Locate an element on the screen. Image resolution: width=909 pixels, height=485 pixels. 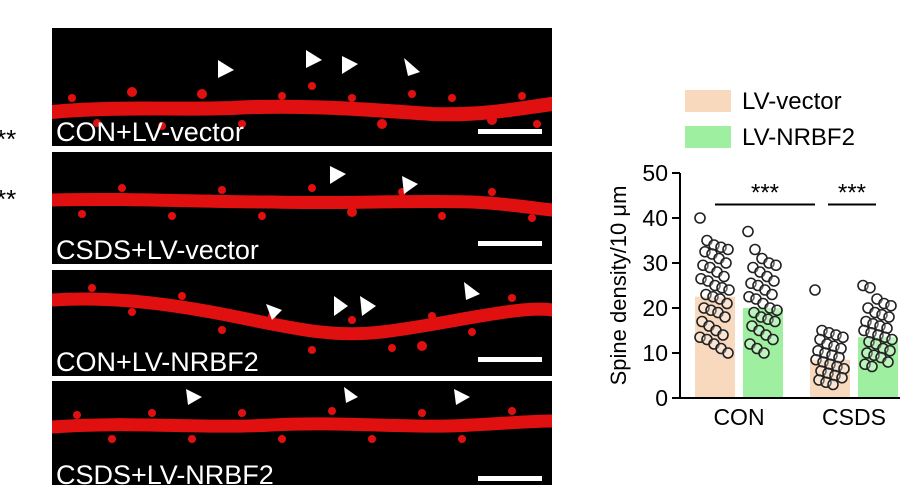
panel-label: CON+LV-NRBF2 is located at coordinates (157, 361).